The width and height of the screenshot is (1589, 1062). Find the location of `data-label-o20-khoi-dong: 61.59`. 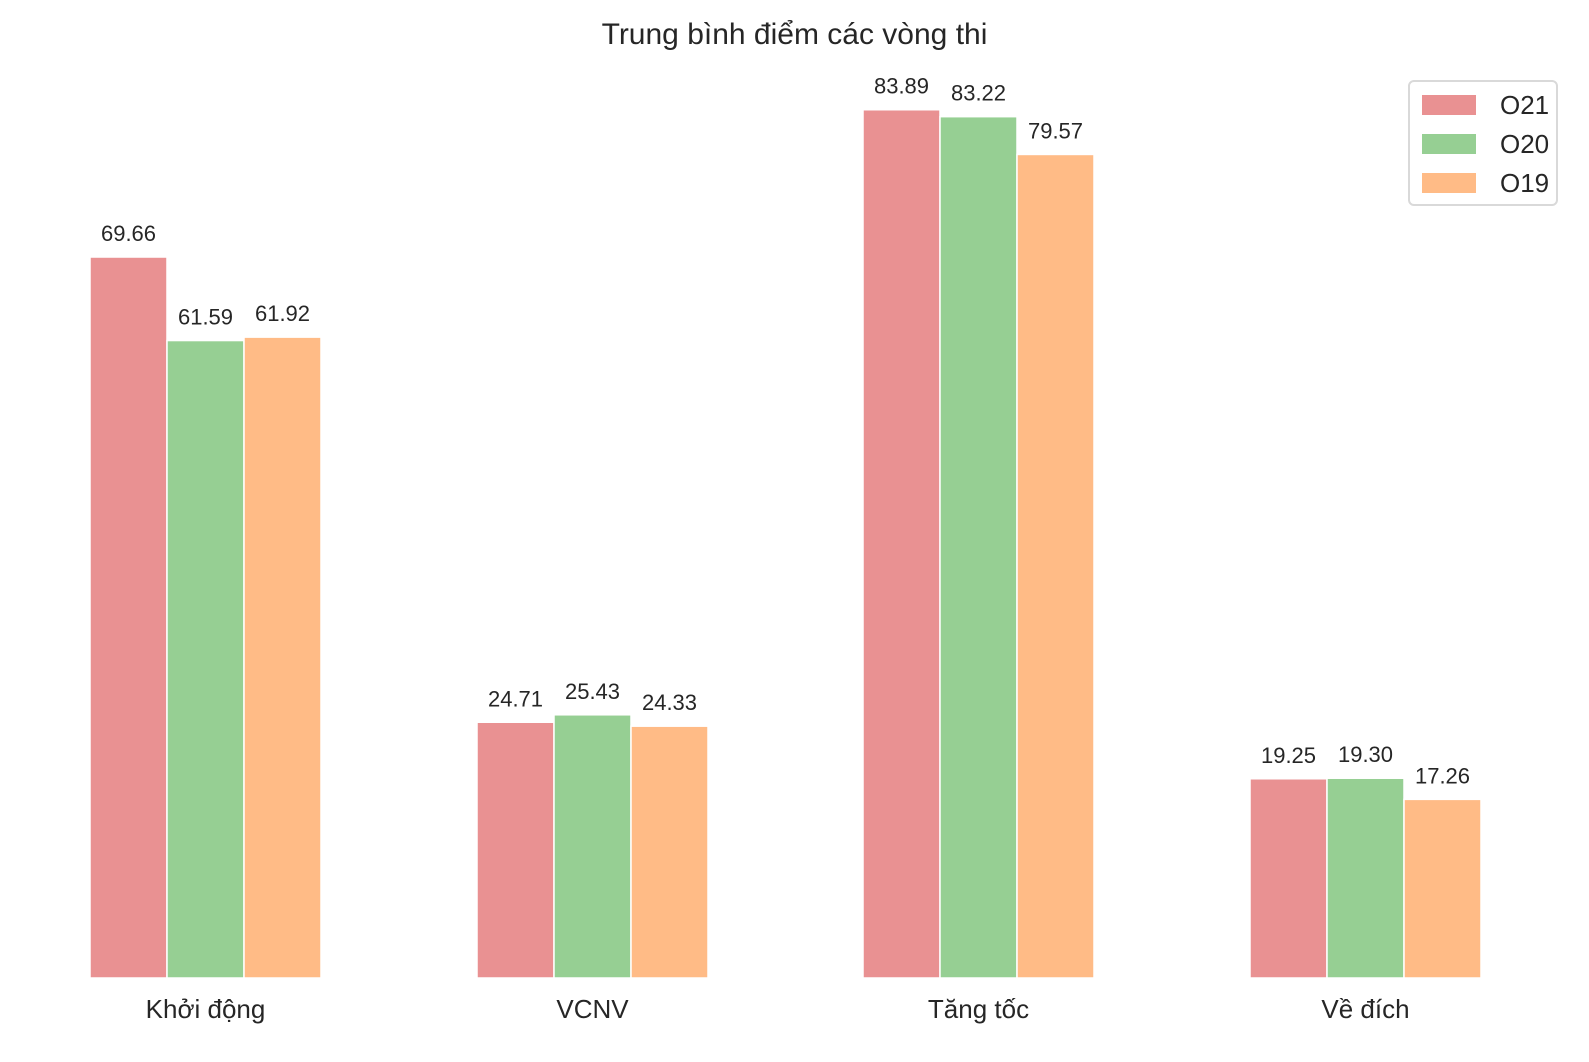

data-label-o20-khoi-dong: 61.59 is located at coordinates (205, 317).